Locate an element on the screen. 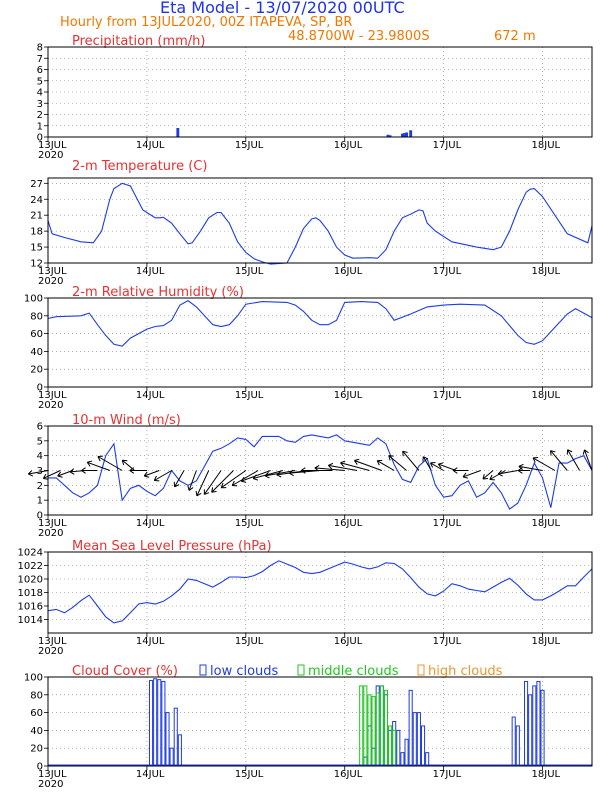 The height and width of the screenshot is (792, 612). y-tick-label: 15 is located at coordinates (36, 248).